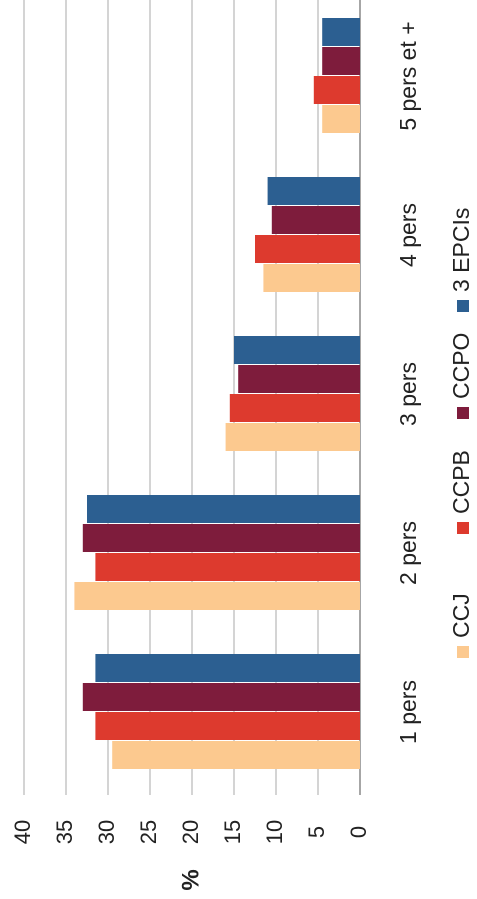  I want to click on tick-label: 5, so click(316, 832).